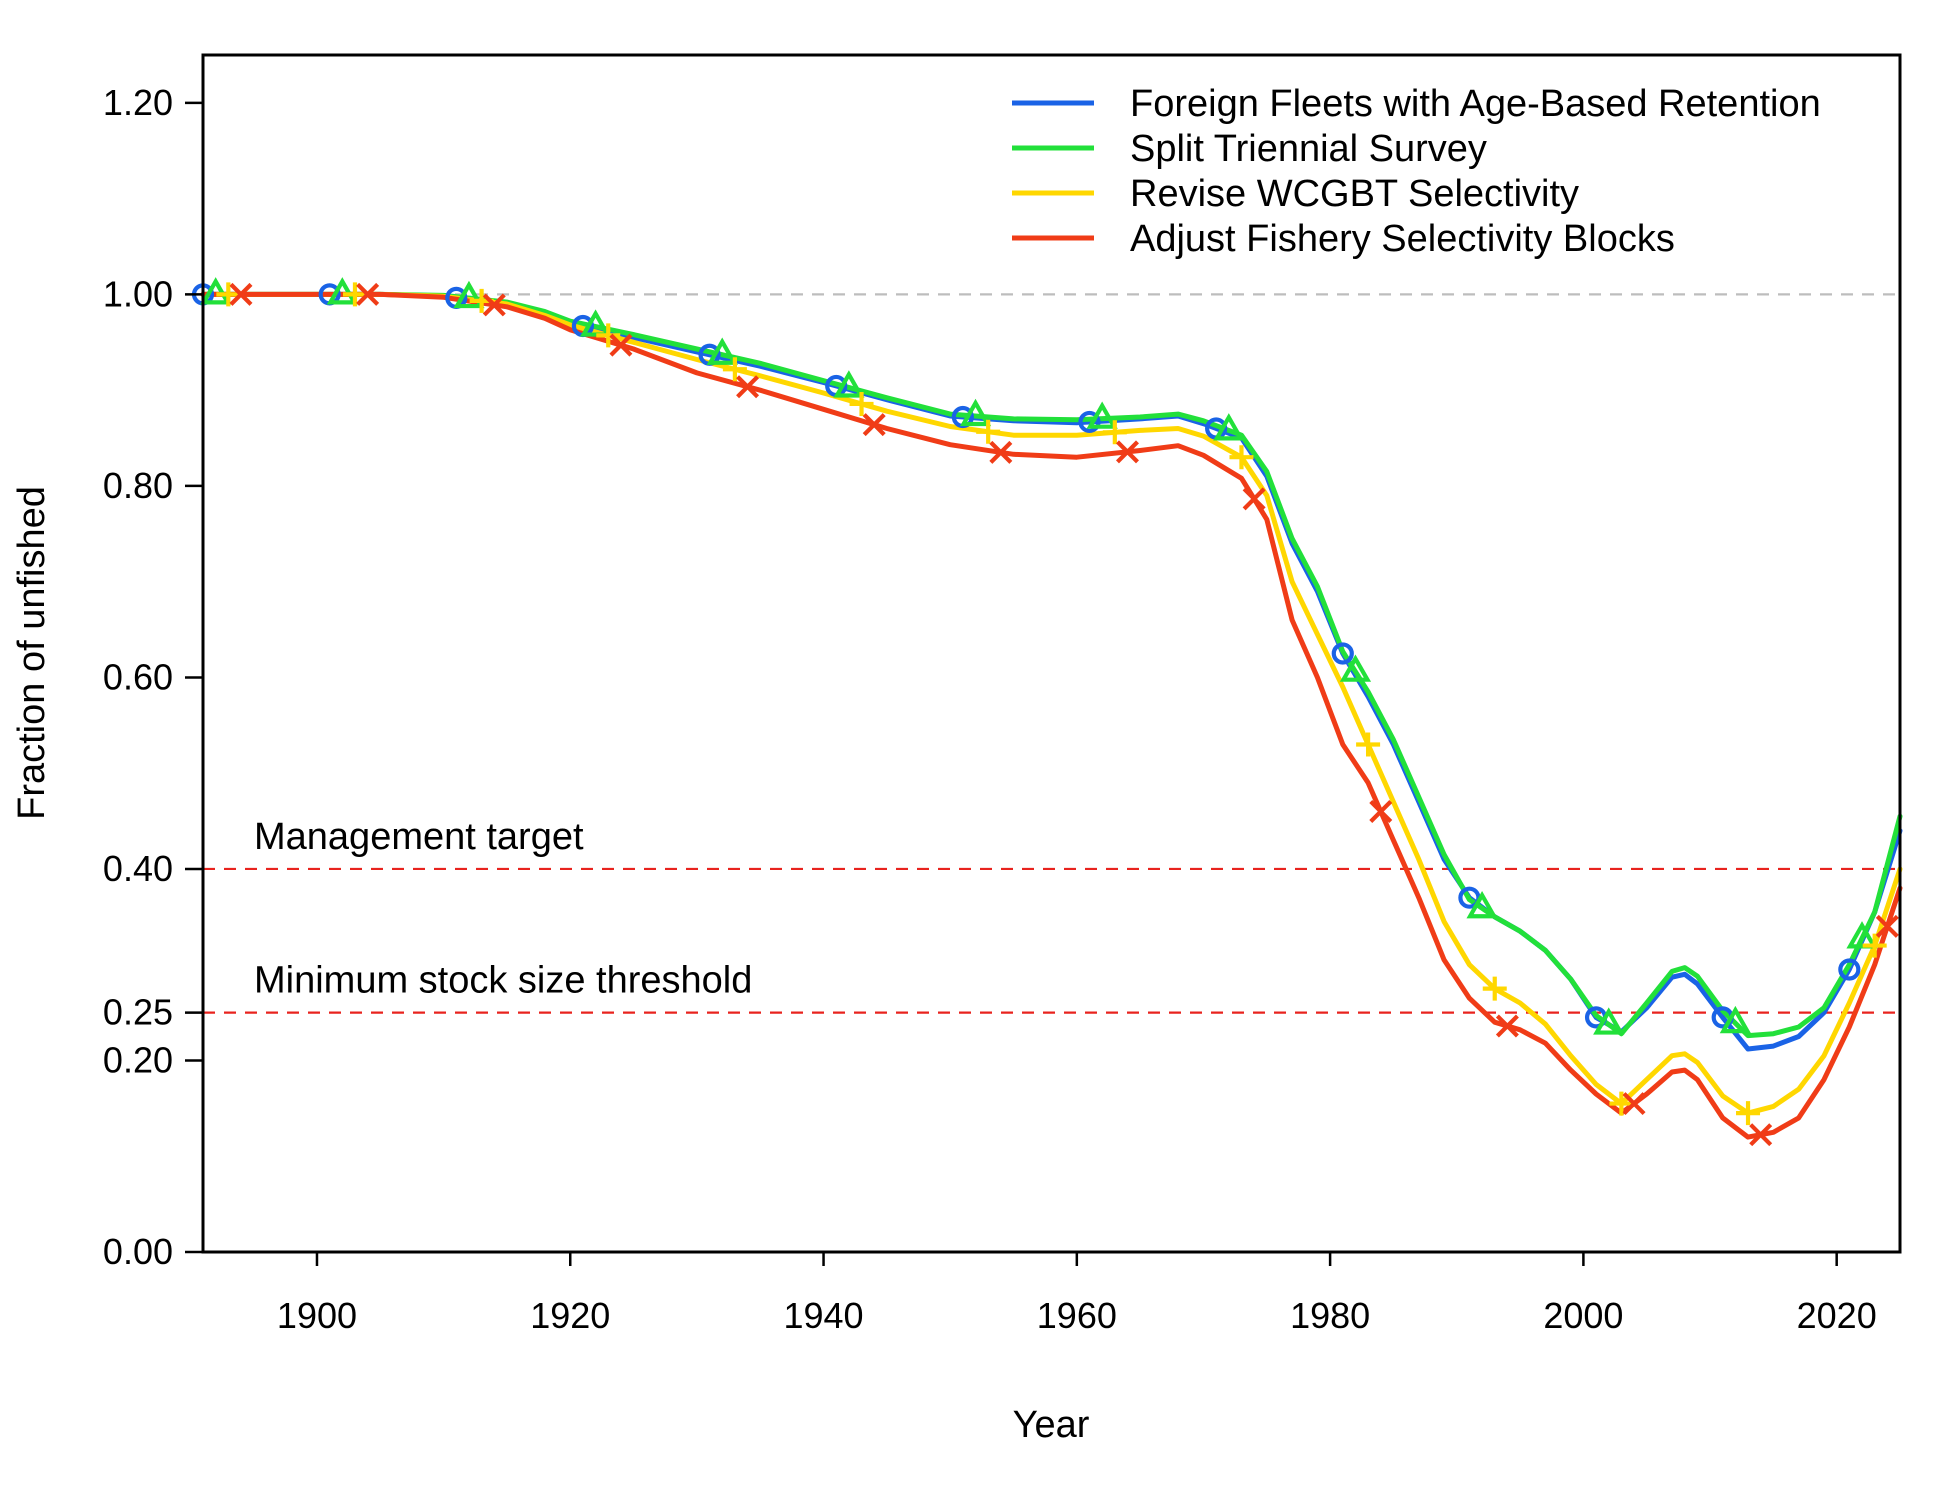 This screenshot has height=1500, width=1950. What do you see at coordinates (138, 293) in the screenshot?
I see `y-tick-label: 1.00` at bounding box center [138, 293].